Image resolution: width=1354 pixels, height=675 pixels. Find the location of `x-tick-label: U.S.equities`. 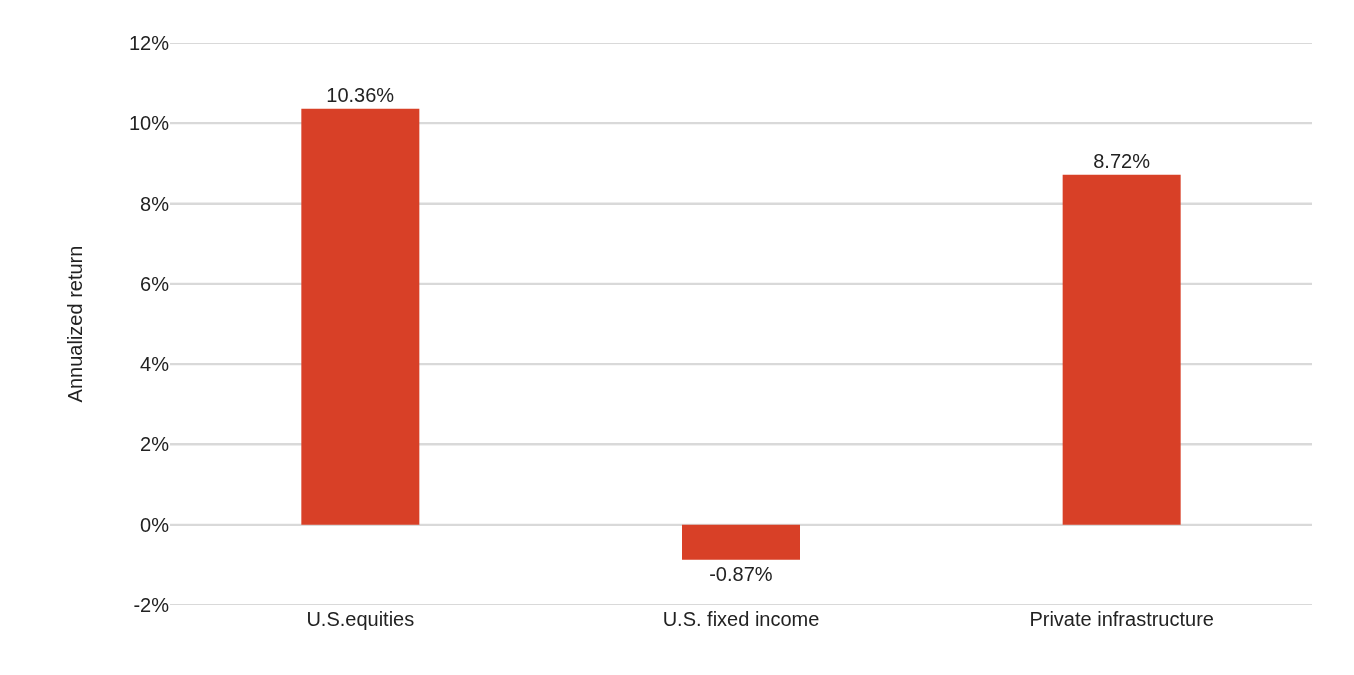

x-tick-label: U.S.equities is located at coordinates (360, 619).